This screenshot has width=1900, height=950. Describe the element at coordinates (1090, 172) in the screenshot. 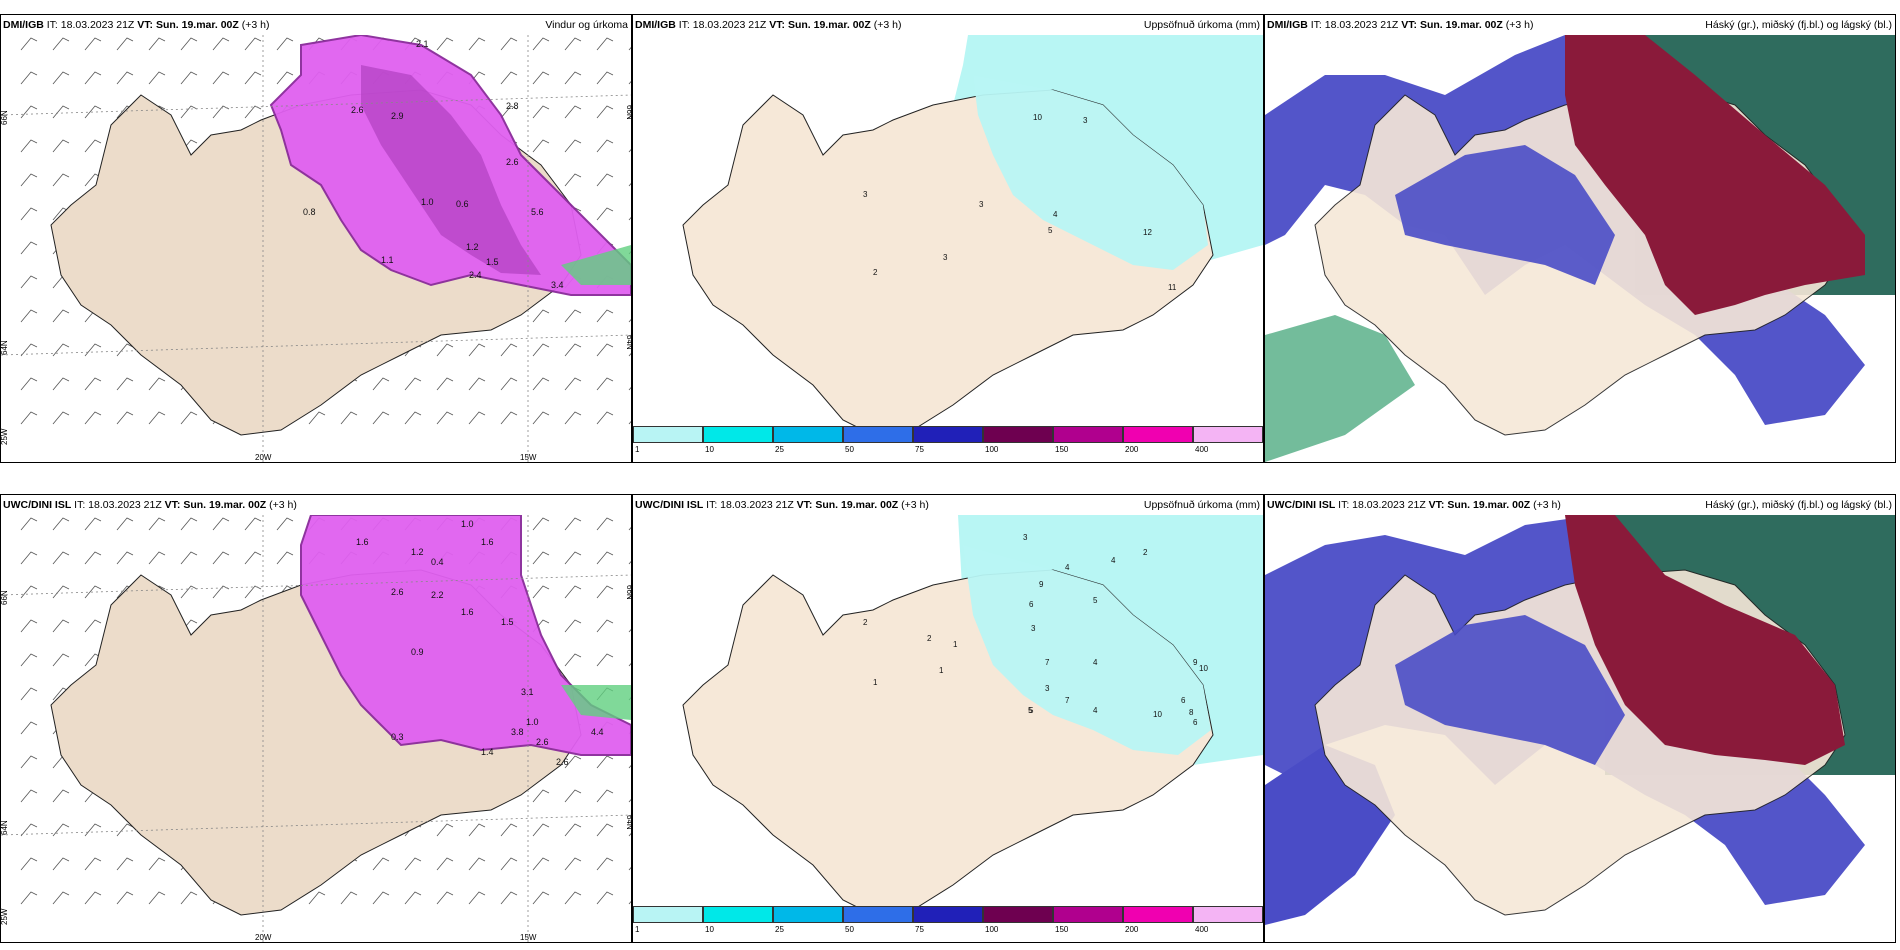

I see `accum-cyan-over` at that location.